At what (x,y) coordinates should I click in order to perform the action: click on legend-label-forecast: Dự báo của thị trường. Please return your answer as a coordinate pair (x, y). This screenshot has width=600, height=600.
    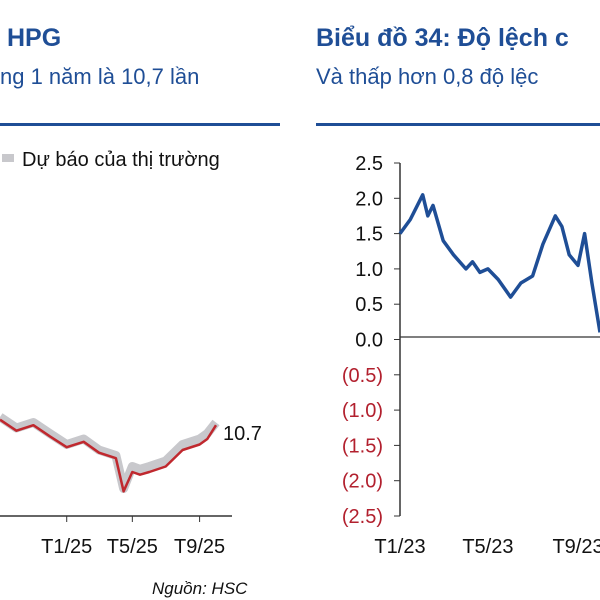
    Looking at the image, I should click on (121, 160).